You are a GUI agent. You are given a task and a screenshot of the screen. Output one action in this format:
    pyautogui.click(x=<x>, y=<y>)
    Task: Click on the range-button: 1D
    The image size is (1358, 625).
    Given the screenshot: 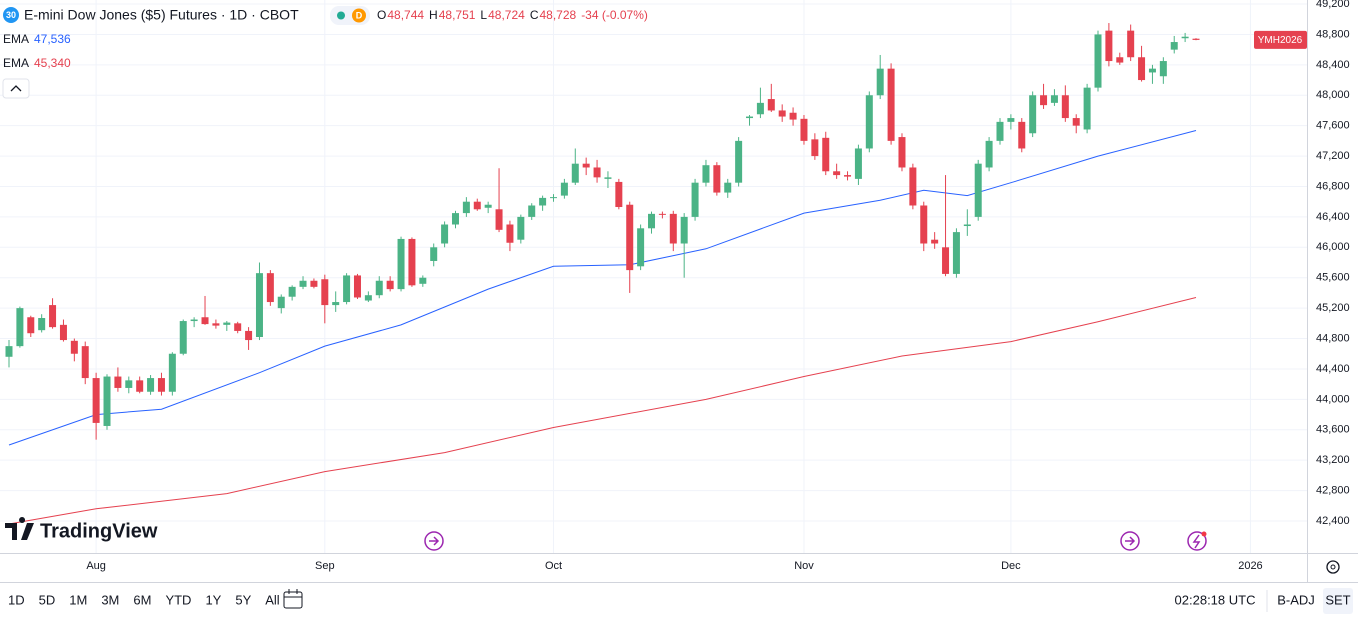 What is the action you would take?
    pyautogui.click(x=16, y=599)
    